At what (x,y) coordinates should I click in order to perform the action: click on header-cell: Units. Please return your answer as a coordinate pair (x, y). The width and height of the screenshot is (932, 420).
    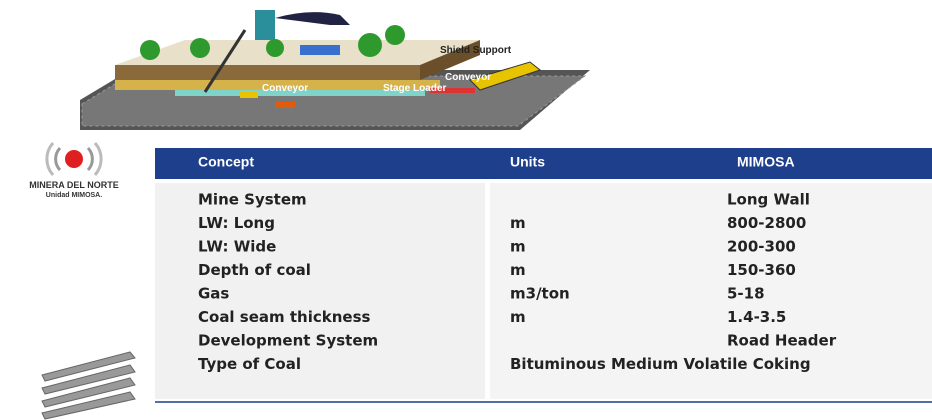
    Looking at the image, I should click on (527, 162).